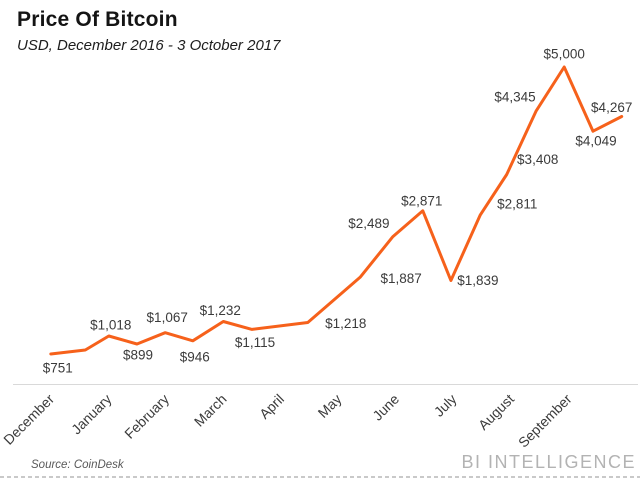  I want to click on data-point-label: $1,115, so click(255, 342).